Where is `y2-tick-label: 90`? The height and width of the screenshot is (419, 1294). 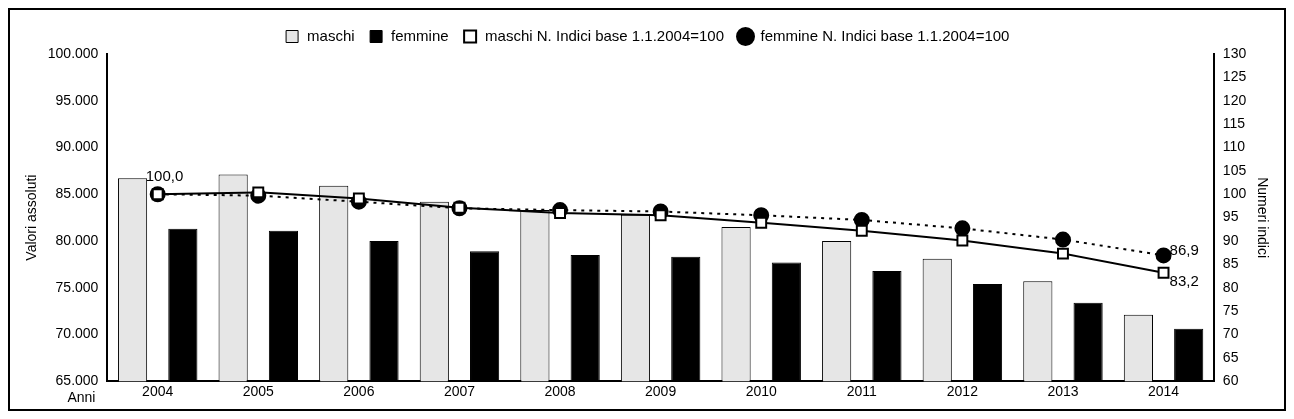 y2-tick-label: 90 is located at coordinates (1230, 239).